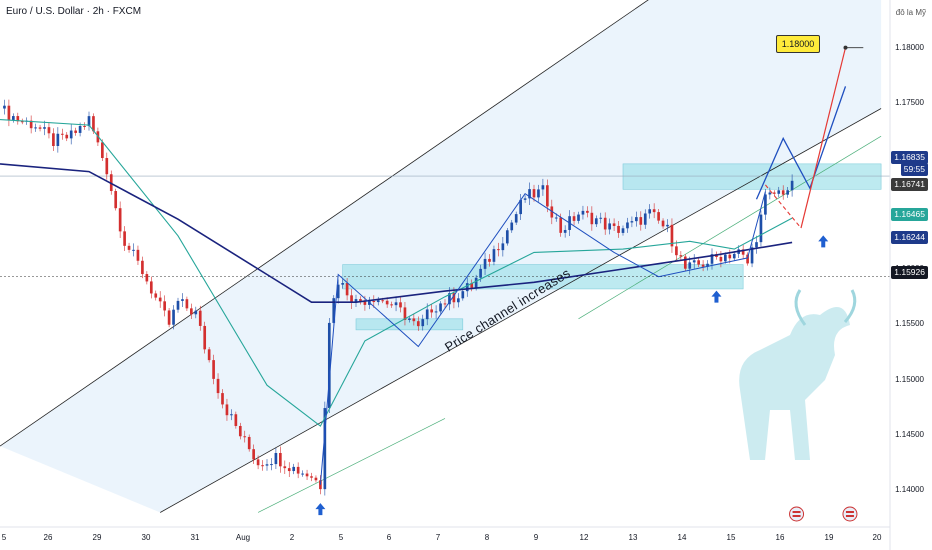  What do you see at coordinates (74, 11) in the screenshot?
I see `chart-title: Euro / U.S. Dollar · 2h · FXCM` at bounding box center [74, 11].